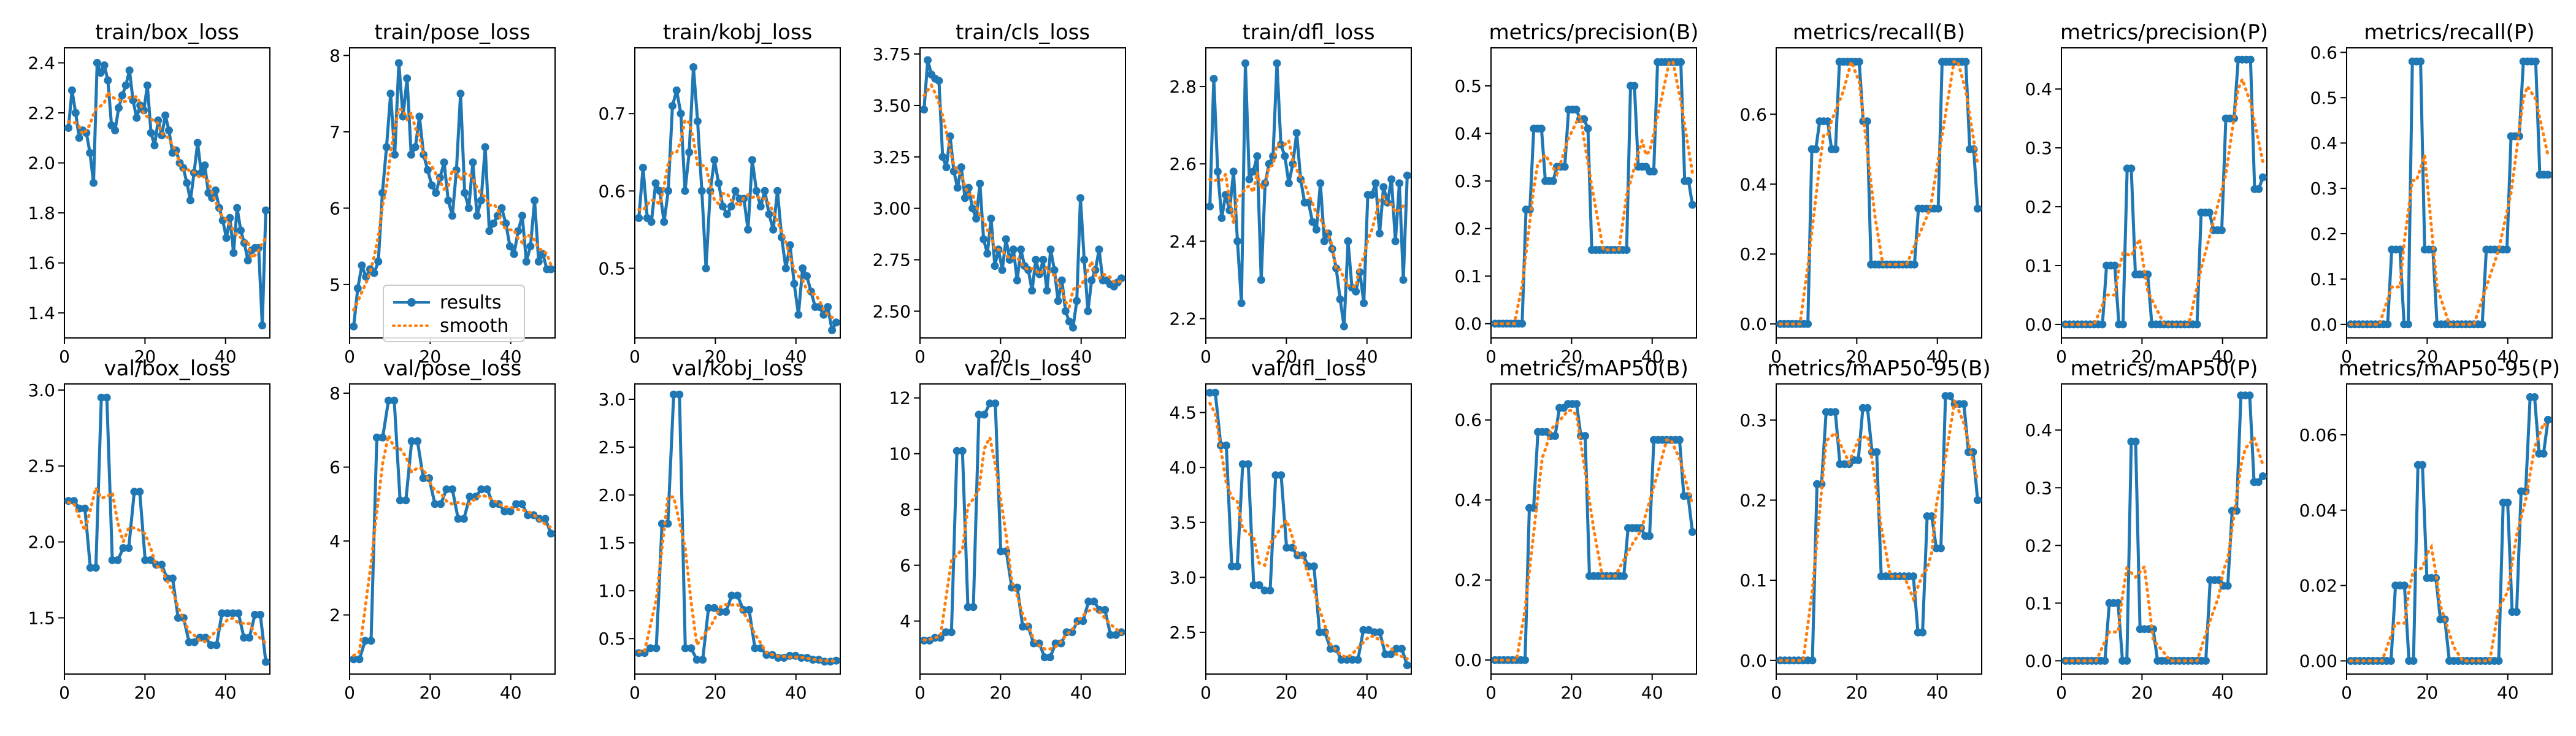 The height and width of the screenshot is (736, 2576). What do you see at coordinates (334, 208) in the screenshot?
I see `y-tick-label: 6` at bounding box center [334, 208].